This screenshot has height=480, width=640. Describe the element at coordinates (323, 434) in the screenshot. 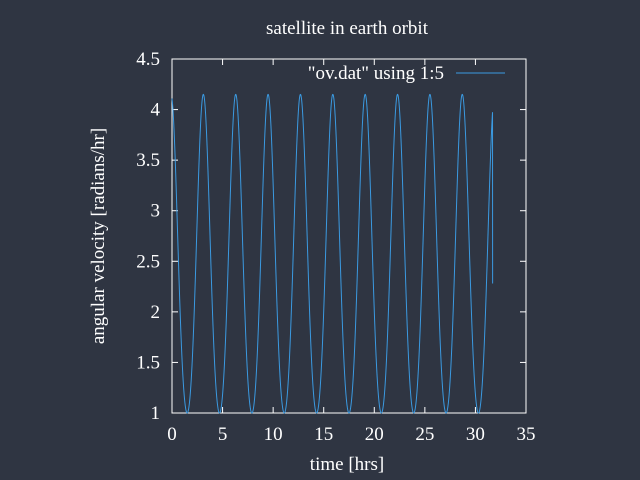

I see `x-tick-label: 15` at that location.